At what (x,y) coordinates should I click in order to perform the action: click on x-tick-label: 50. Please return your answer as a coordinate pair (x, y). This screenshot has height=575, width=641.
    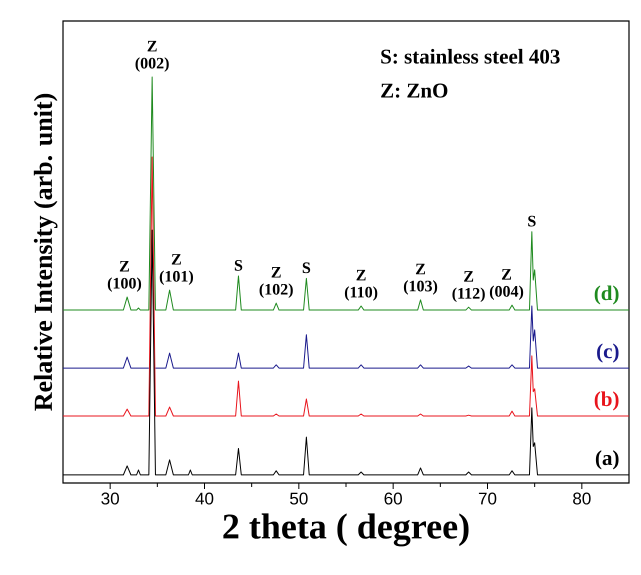
    Looking at the image, I should click on (299, 498).